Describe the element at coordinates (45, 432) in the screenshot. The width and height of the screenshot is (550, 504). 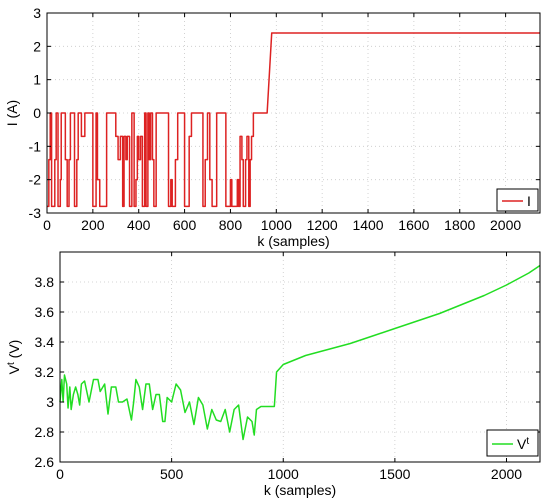
I see `y-tick-label: 2.8` at that location.